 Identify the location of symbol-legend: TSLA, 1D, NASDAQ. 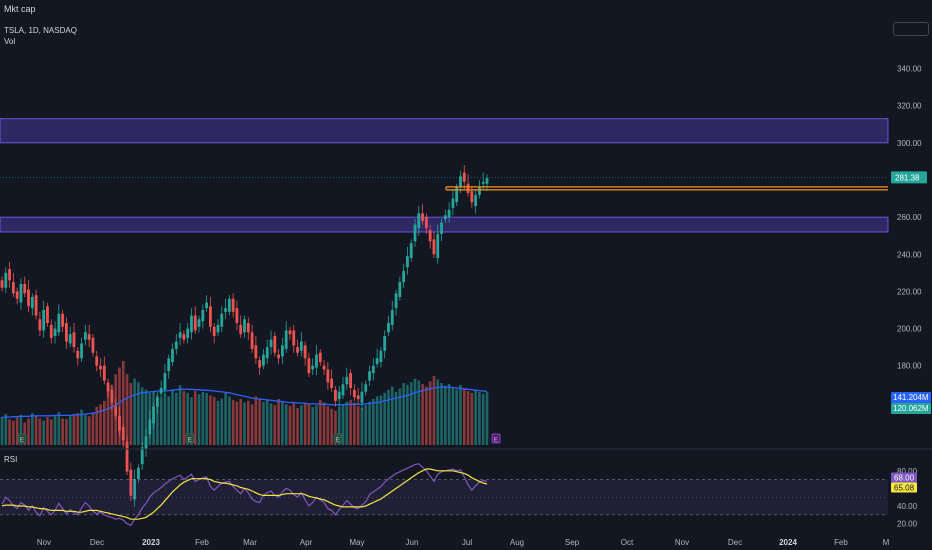
(40, 30).